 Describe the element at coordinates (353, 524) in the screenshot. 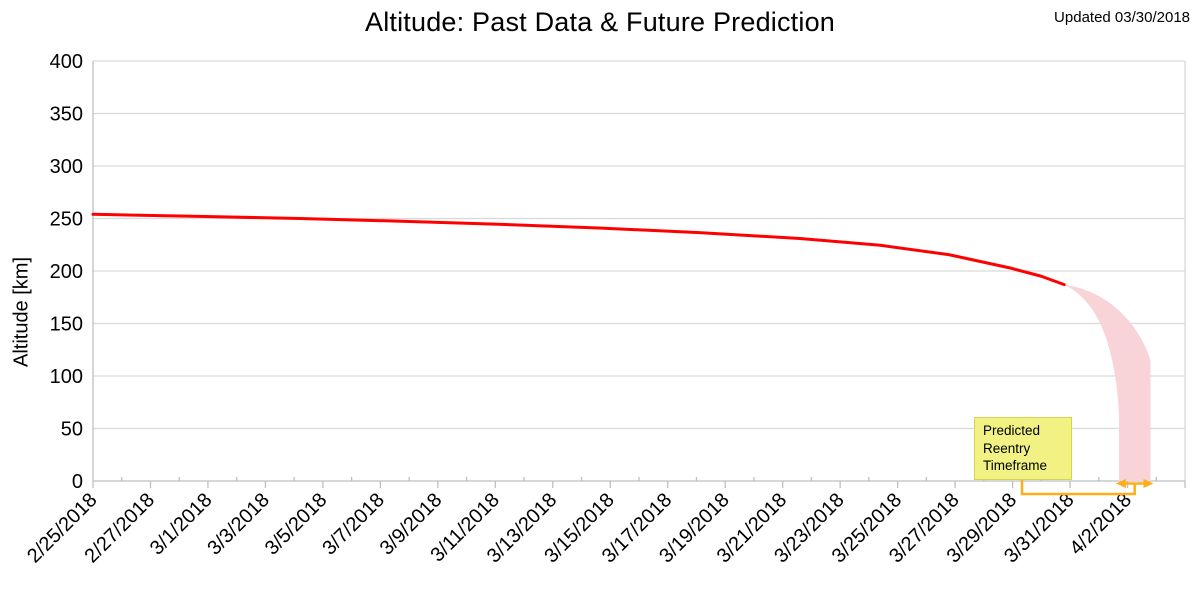

I see `x-tick-label: 3/7/2018` at that location.